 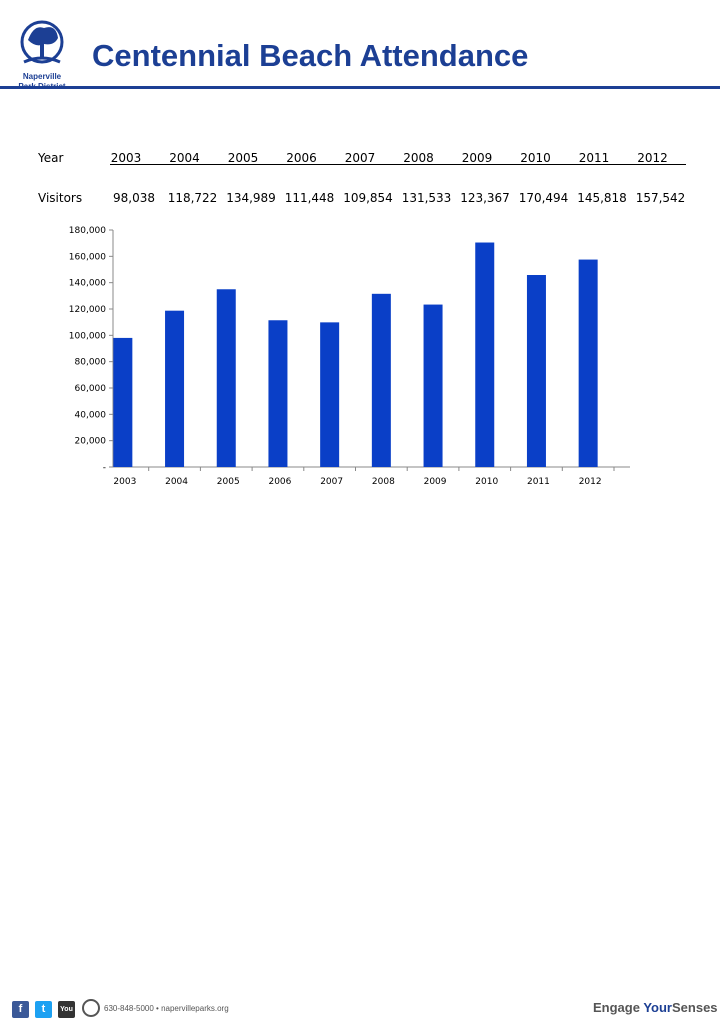 I want to click on year-cell: 2003, so click(x=126, y=158).